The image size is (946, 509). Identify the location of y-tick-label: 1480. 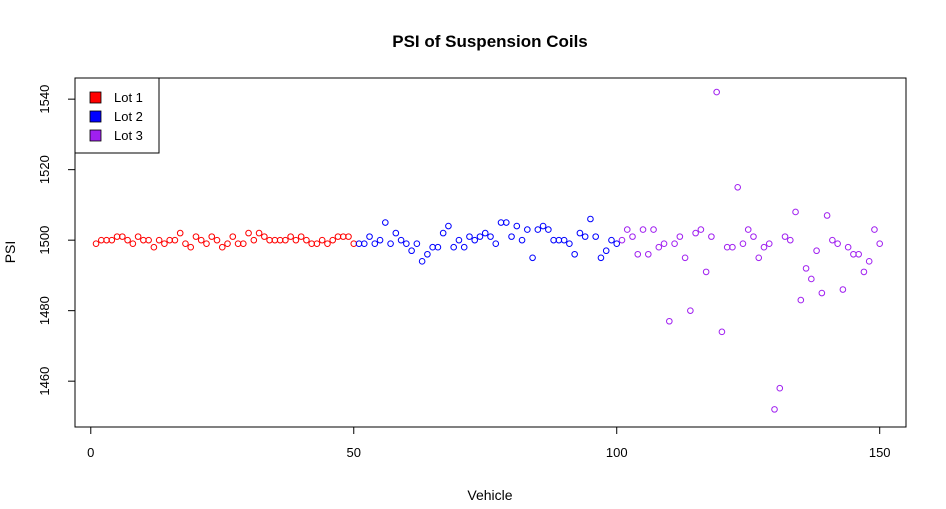
(44, 310).